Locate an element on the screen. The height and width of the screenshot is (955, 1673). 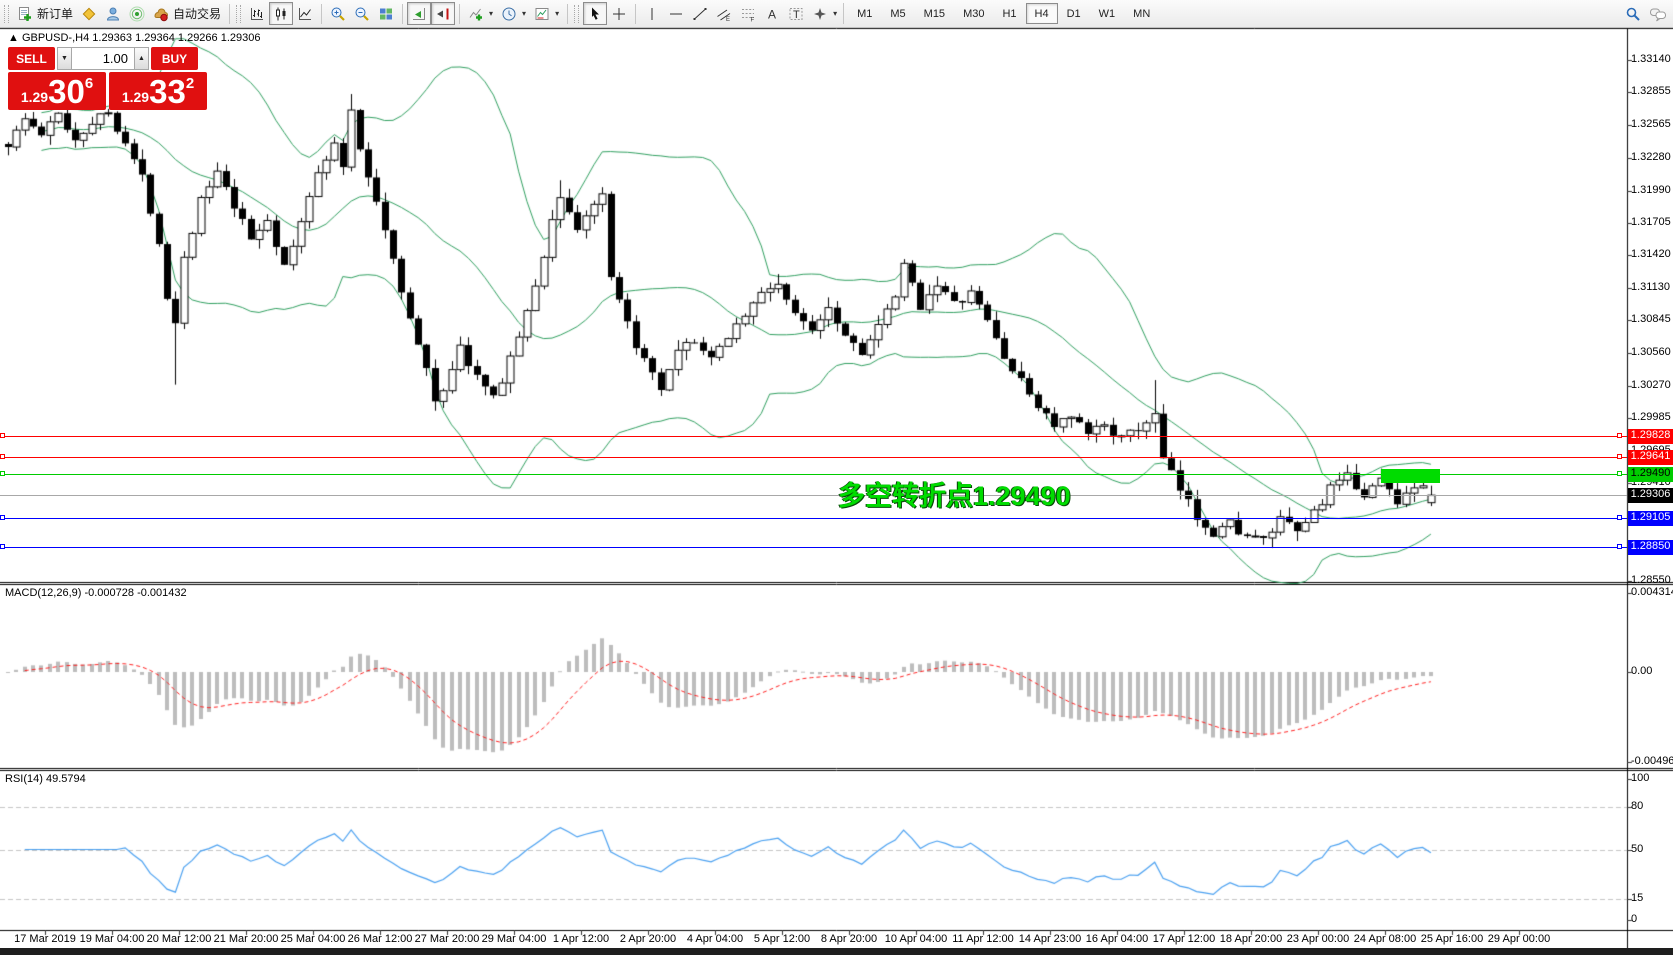
candlestick-icon is located at coordinates (281, 14).